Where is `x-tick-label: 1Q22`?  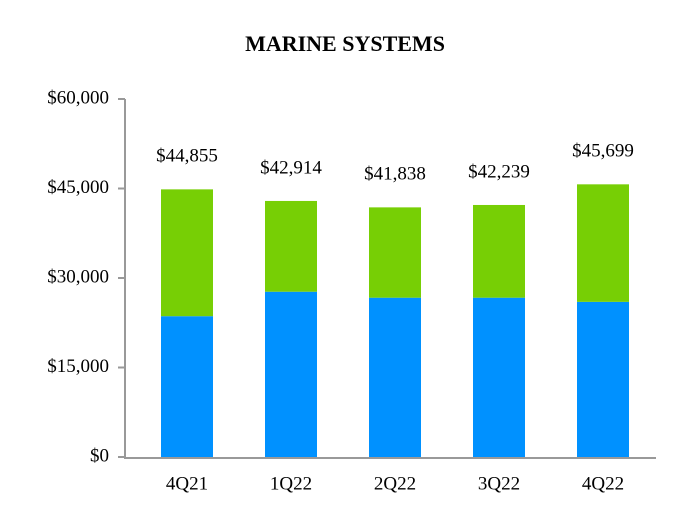
x-tick-label: 1Q22 is located at coordinates (291, 483).